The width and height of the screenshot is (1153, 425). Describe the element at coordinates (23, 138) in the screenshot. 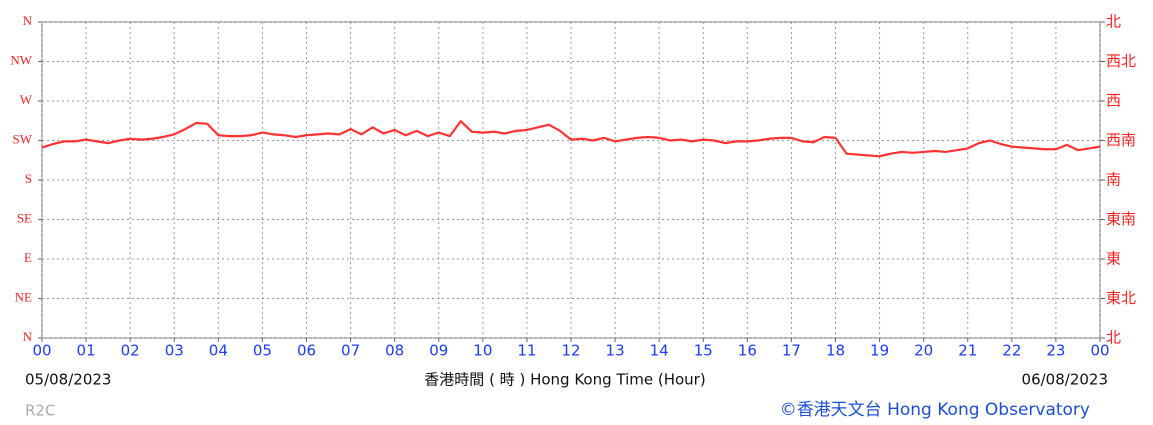

I see `y-tick-label: SW` at that location.